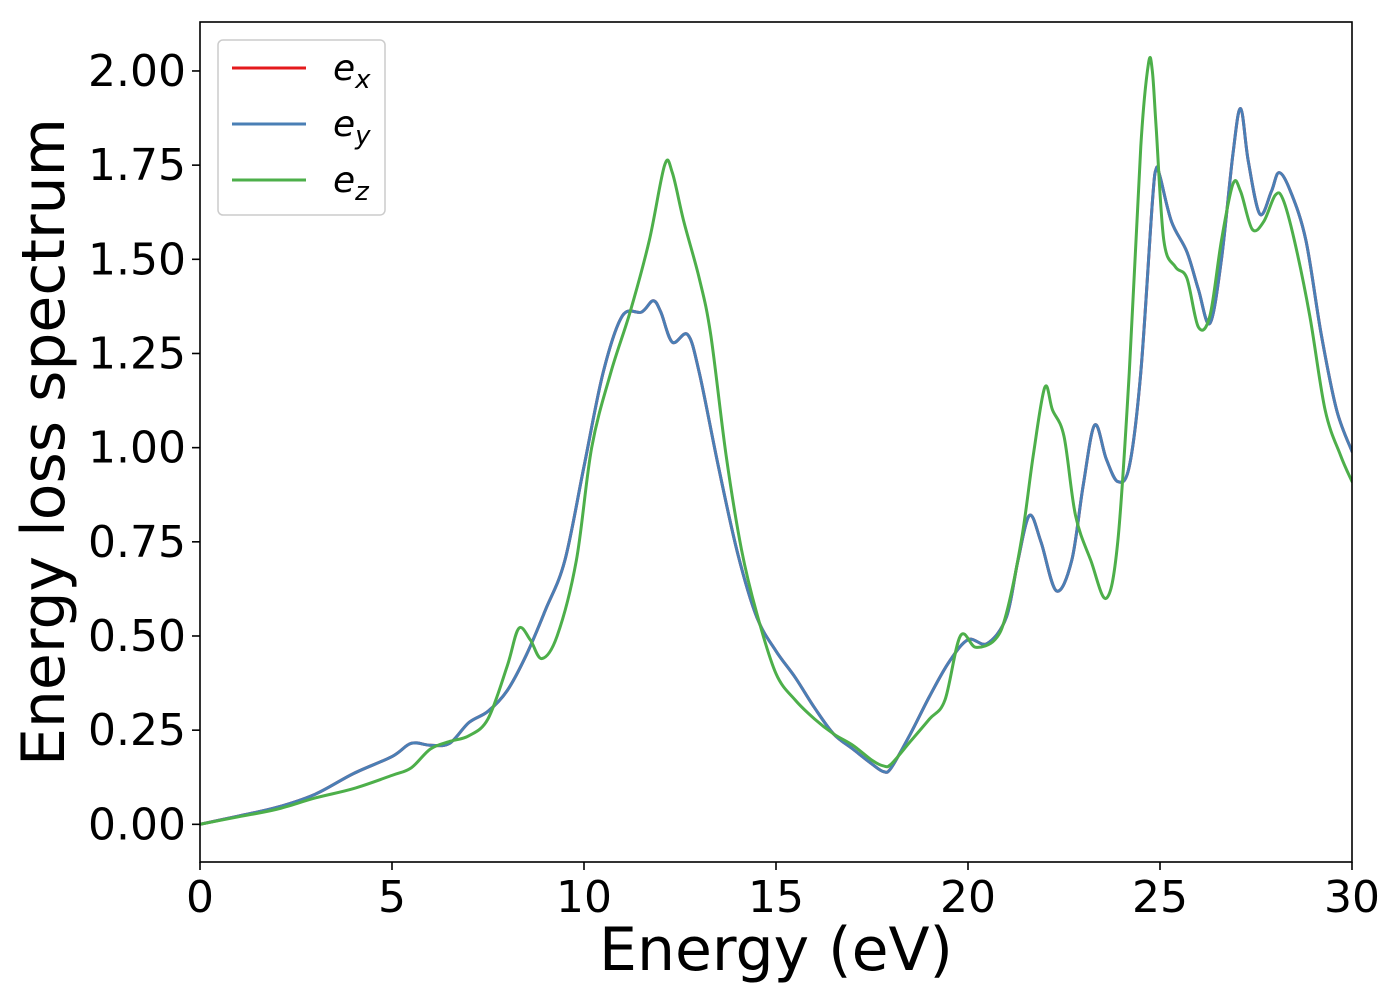  I want to click on x-tick-label: 20, so click(968, 897).